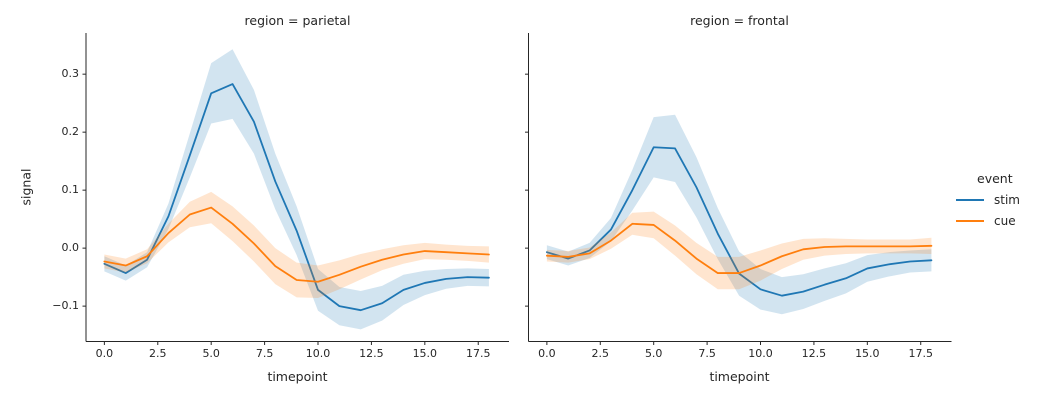 The height and width of the screenshot is (400, 1040). I want to click on legend-item-stim: stim, so click(988, 200).